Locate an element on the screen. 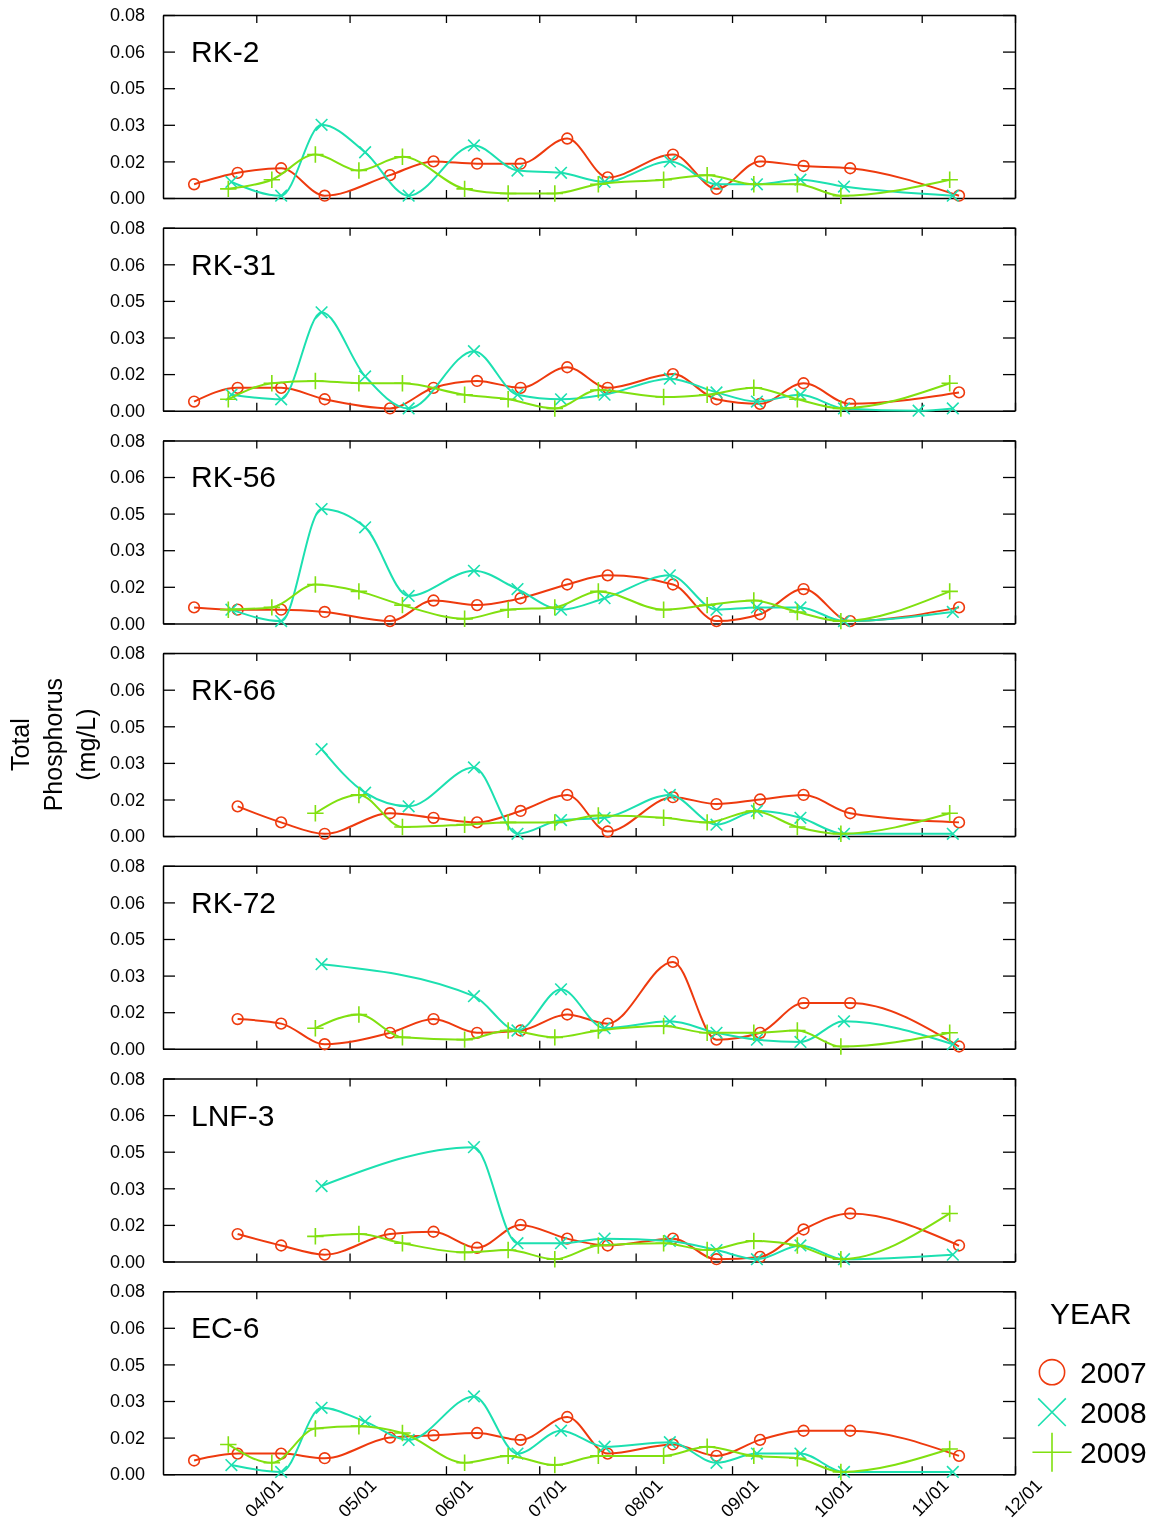 The width and height of the screenshot is (1164, 1539). legend-label: 2009 is located at coordinates (1113, 1453).